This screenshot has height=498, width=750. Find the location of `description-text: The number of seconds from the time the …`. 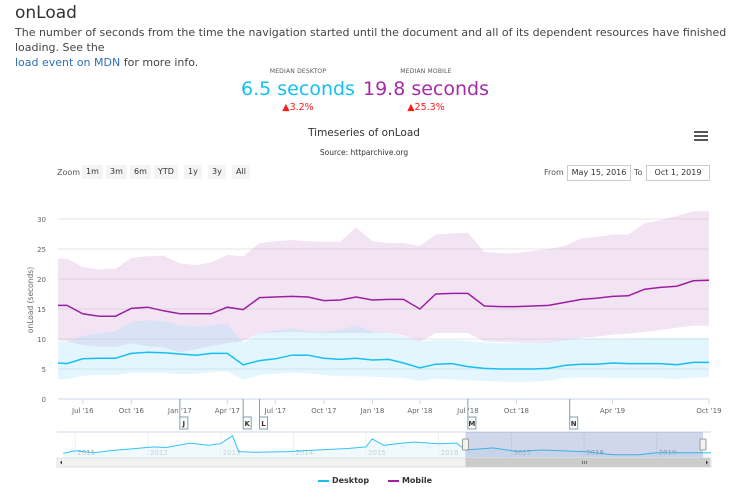

description-text: The number of seconds from the time the … is located at coordinates (371, 40).